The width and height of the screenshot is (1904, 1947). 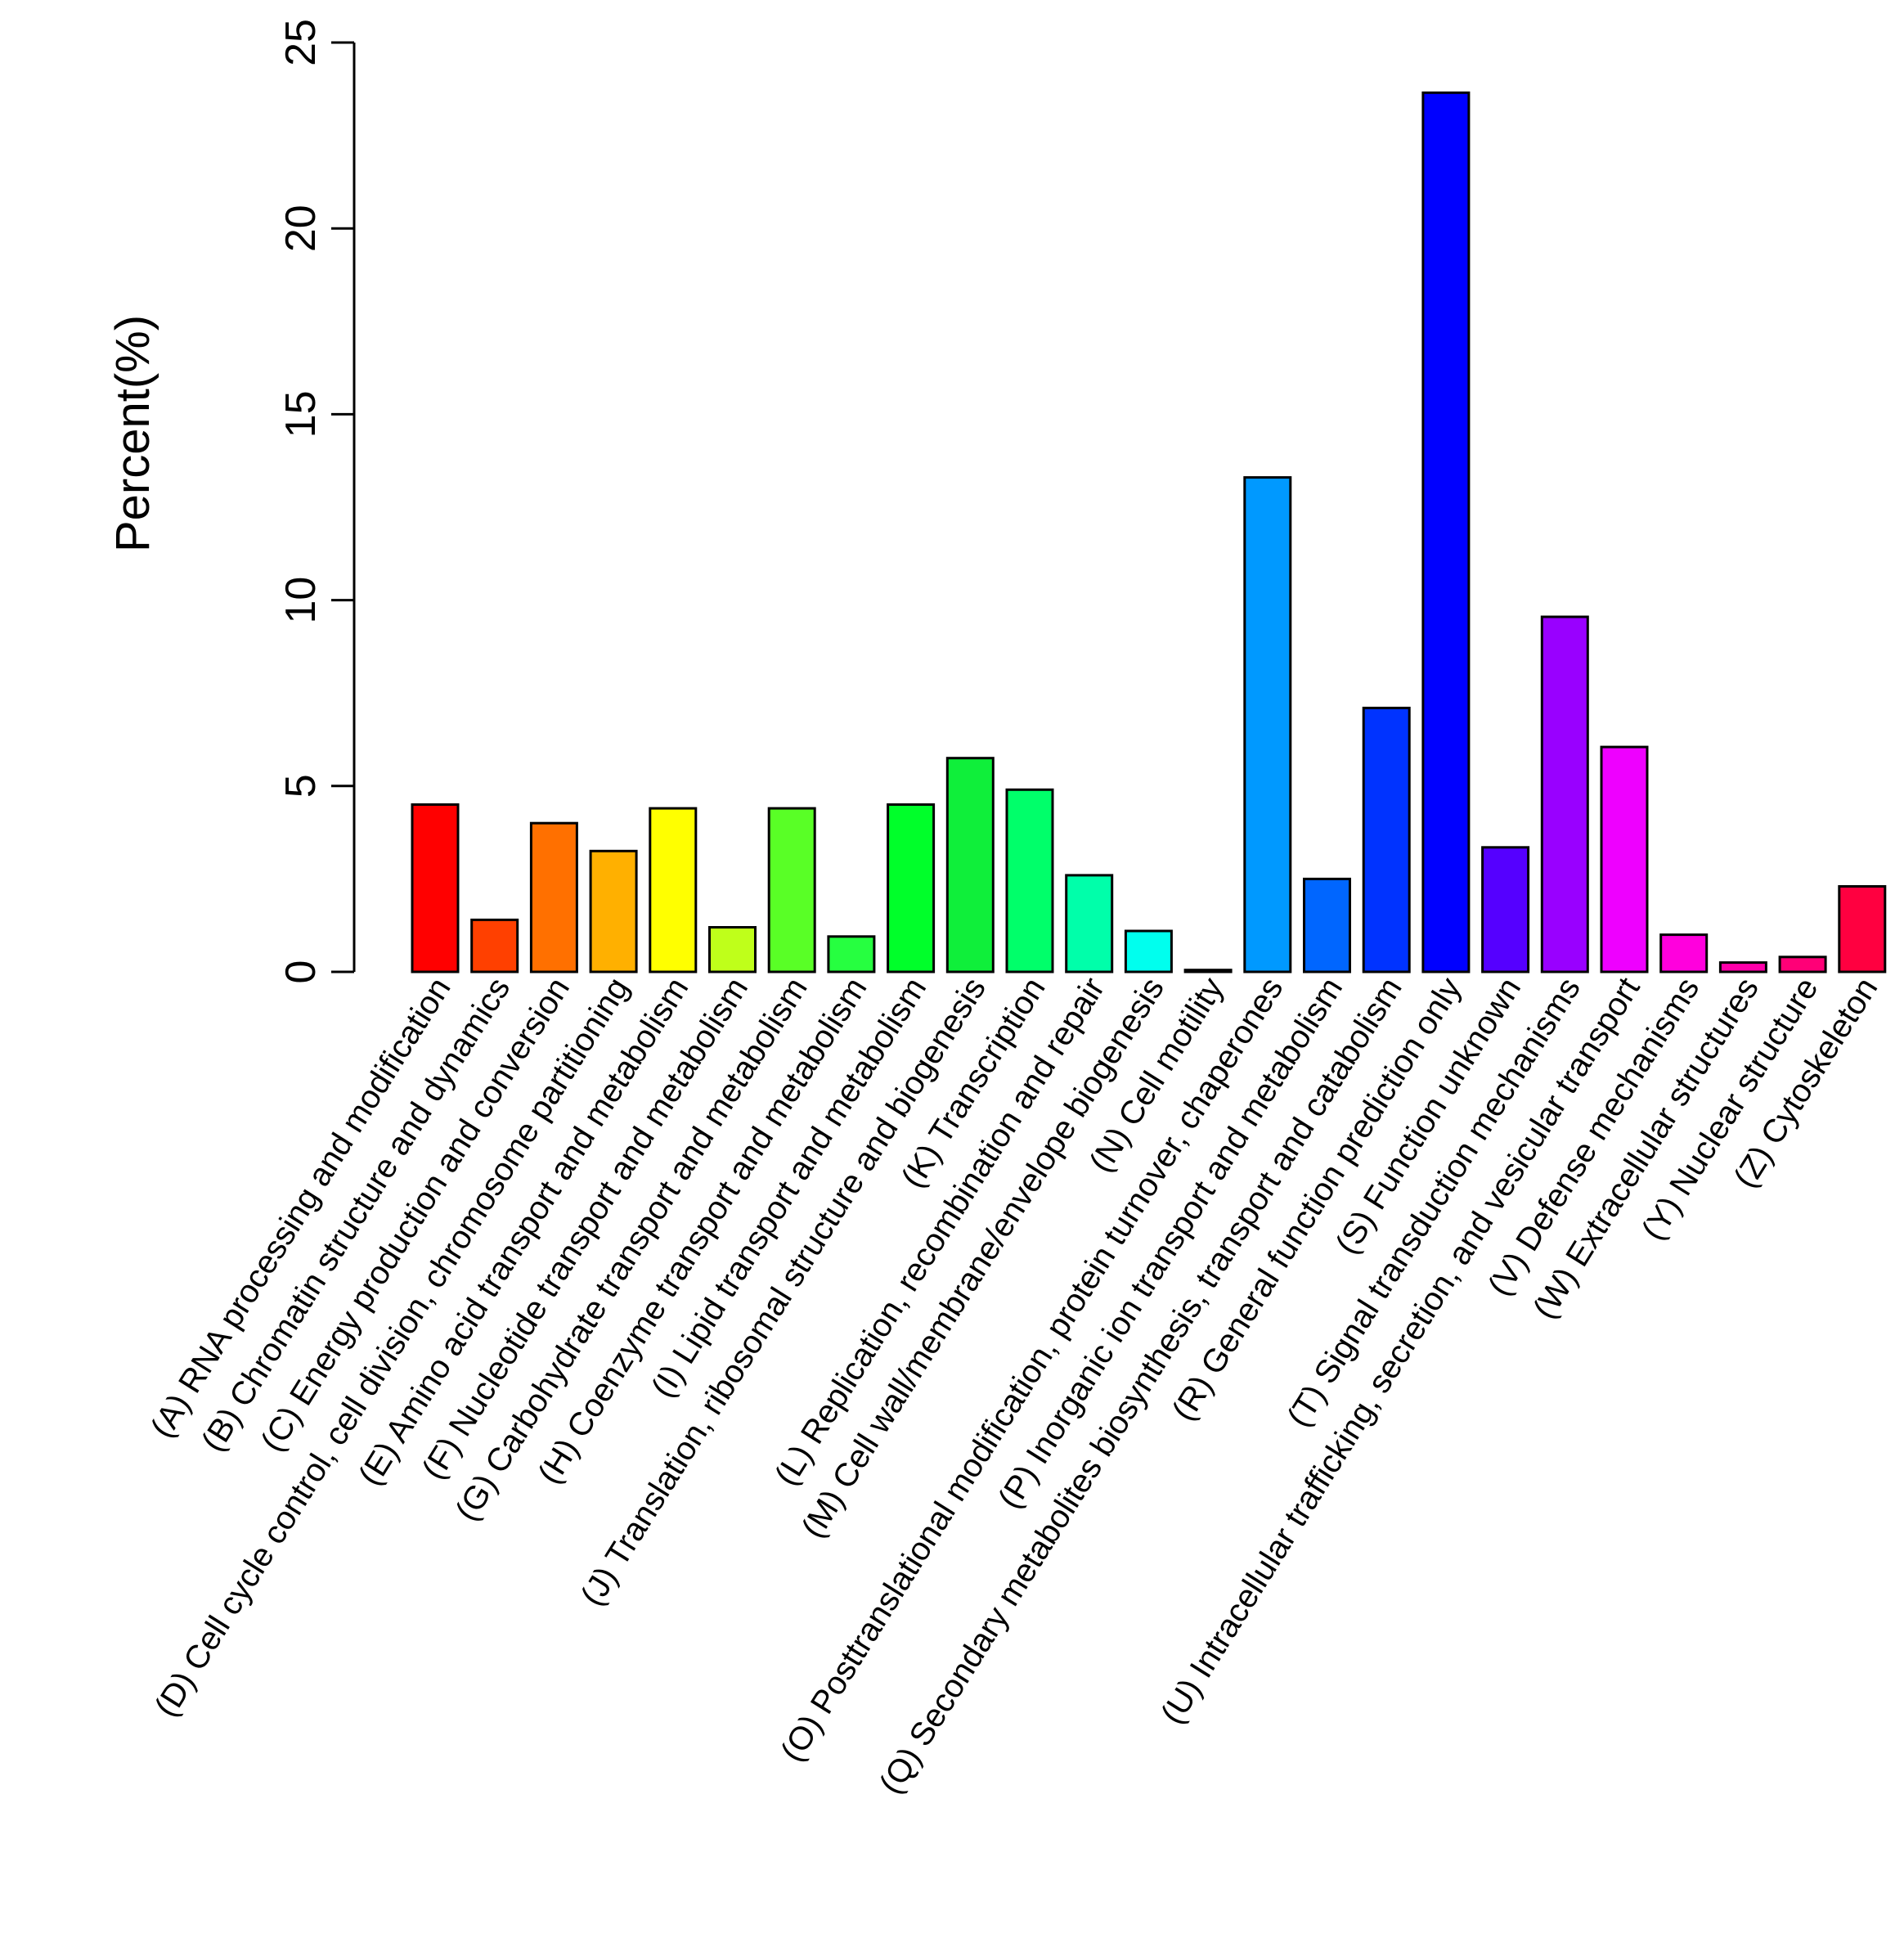 What do you see at coordinates (317, 501) in the screenshot?
I see `y-axis: 0 5 10 15 20 25` at bounding box center [317, 501].